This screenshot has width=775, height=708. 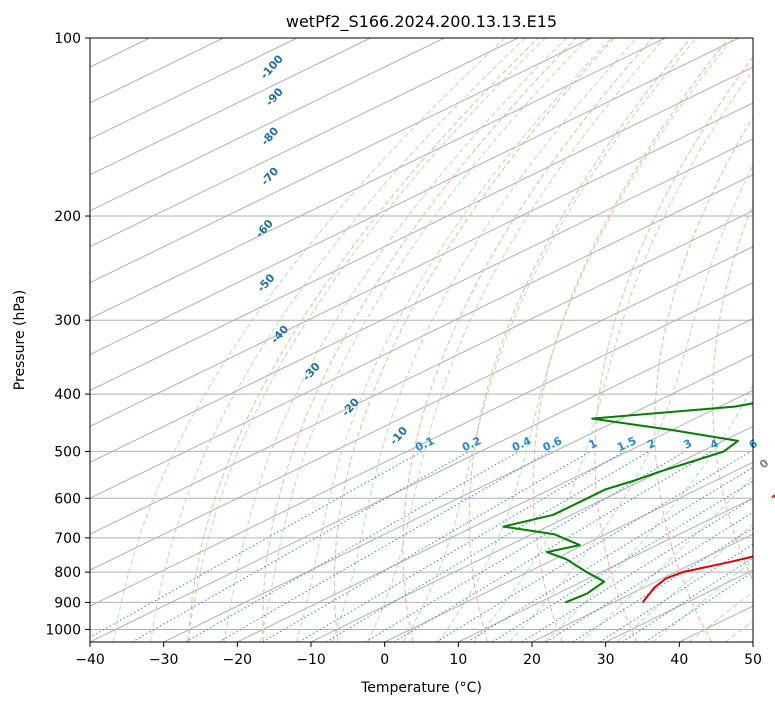 I want to click on mixing-ratio-line-0.1, so click(x=256, y=544).